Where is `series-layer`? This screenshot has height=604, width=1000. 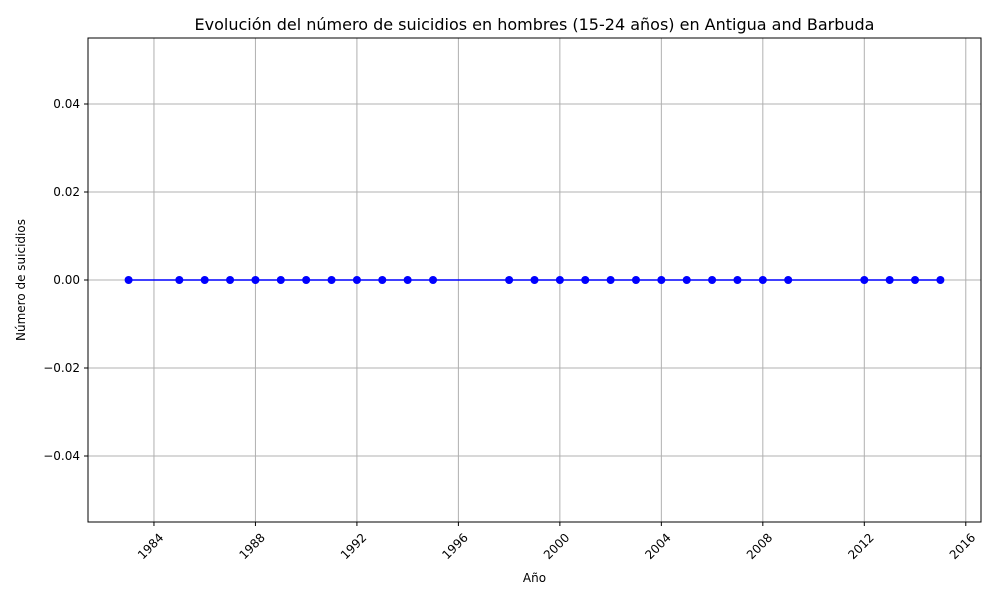 series-layer is located at coordinates (534, 280).